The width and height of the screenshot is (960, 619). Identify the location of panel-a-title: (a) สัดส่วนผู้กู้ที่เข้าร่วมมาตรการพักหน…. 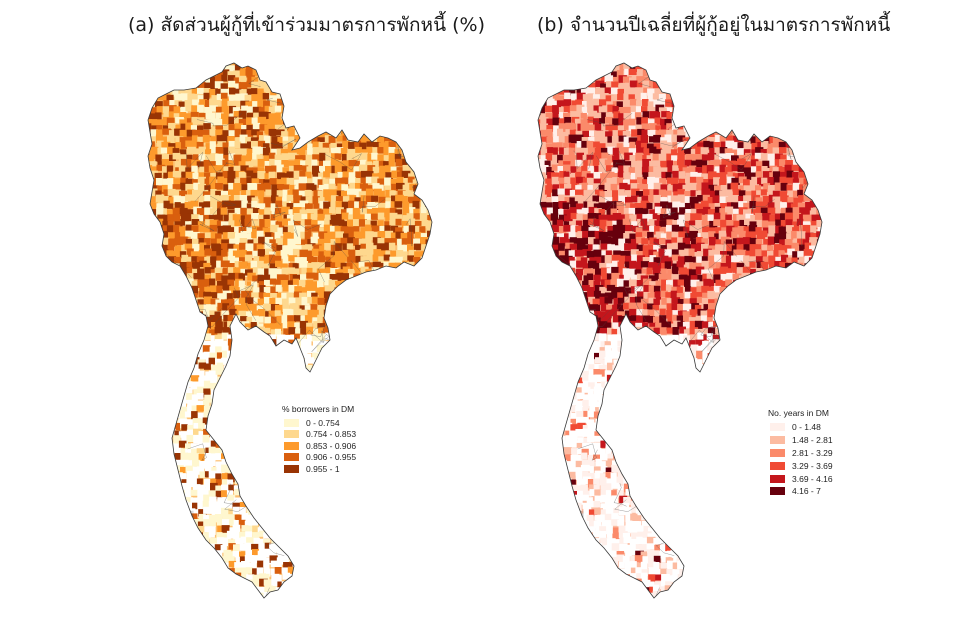
(306, 25).